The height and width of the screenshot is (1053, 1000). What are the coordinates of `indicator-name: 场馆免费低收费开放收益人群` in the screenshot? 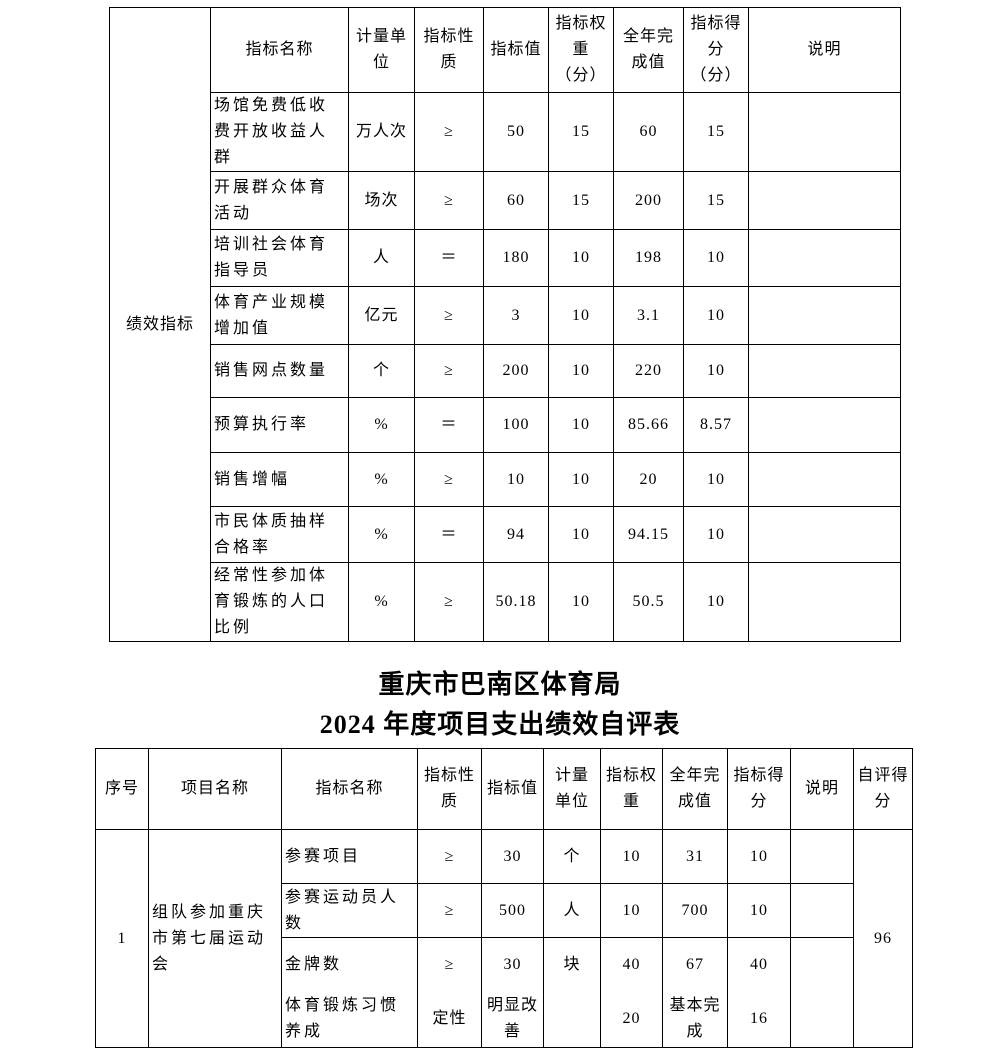 It's located at (279, 132).